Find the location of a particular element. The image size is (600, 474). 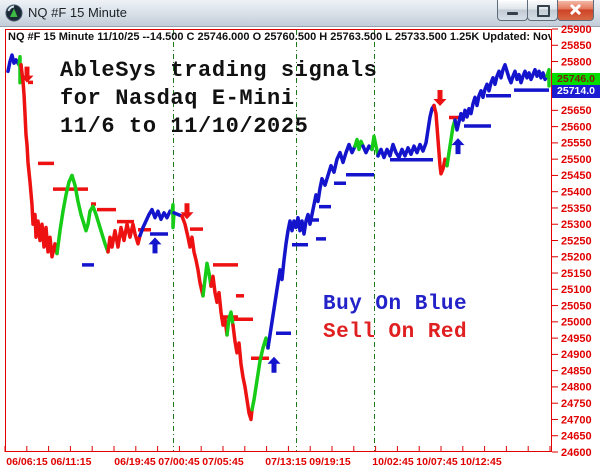

y-axis-label: 25500 is located at coordinates (576, 160).